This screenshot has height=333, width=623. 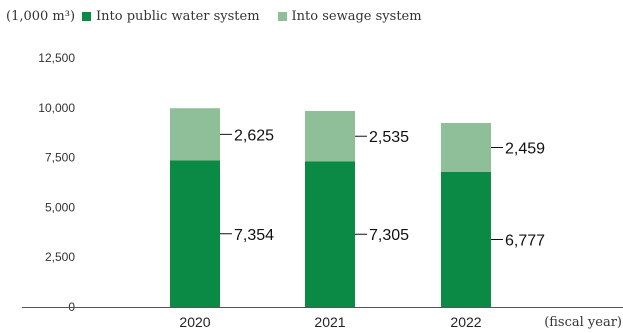 I want to click on data-label: 7,354, so click(x=254, y=235).